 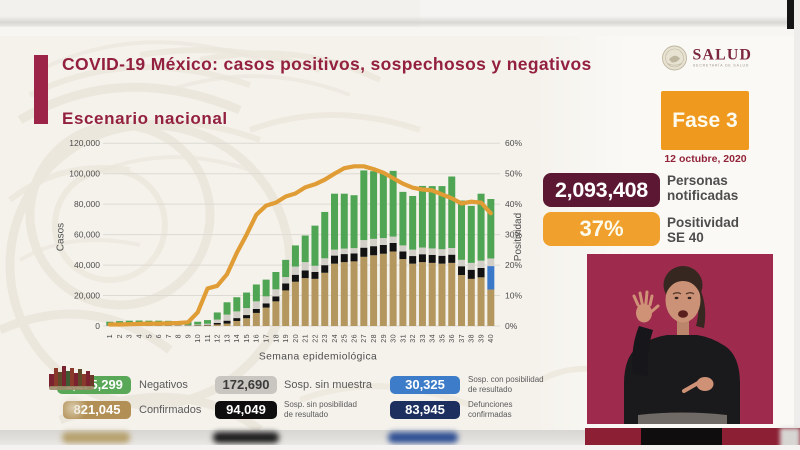 I want to click on svg-text: 24, so click(x=334, y=338).